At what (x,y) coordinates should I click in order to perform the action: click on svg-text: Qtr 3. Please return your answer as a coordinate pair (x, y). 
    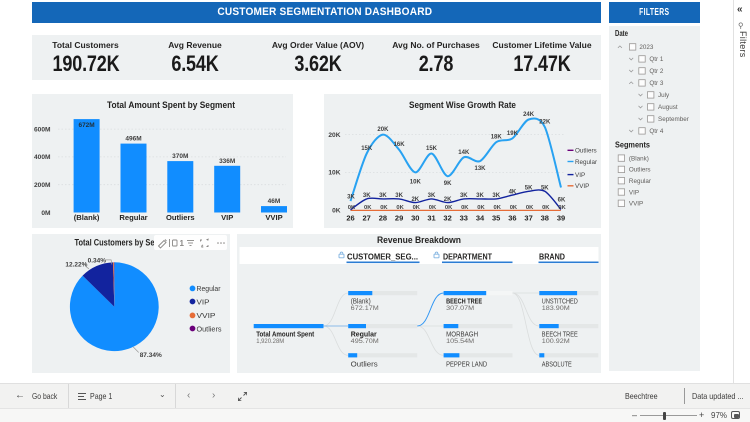
    Looking at the image, I should click on (656, 83).